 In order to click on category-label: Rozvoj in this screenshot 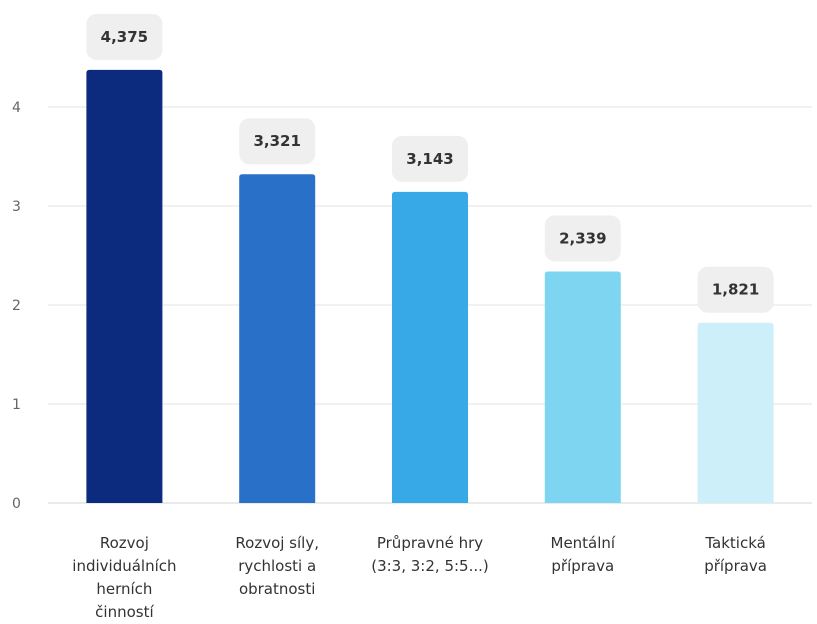, I will do `click(124, 543)`.